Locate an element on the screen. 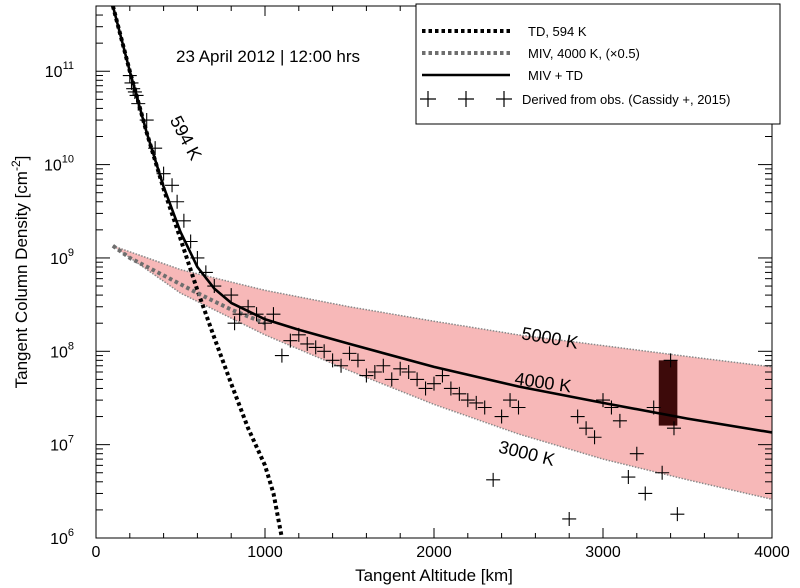 This screenshot has height=588, width=800. y-axis-title-main: Tangent Column Density [cm is located at coordinates (21, 279).